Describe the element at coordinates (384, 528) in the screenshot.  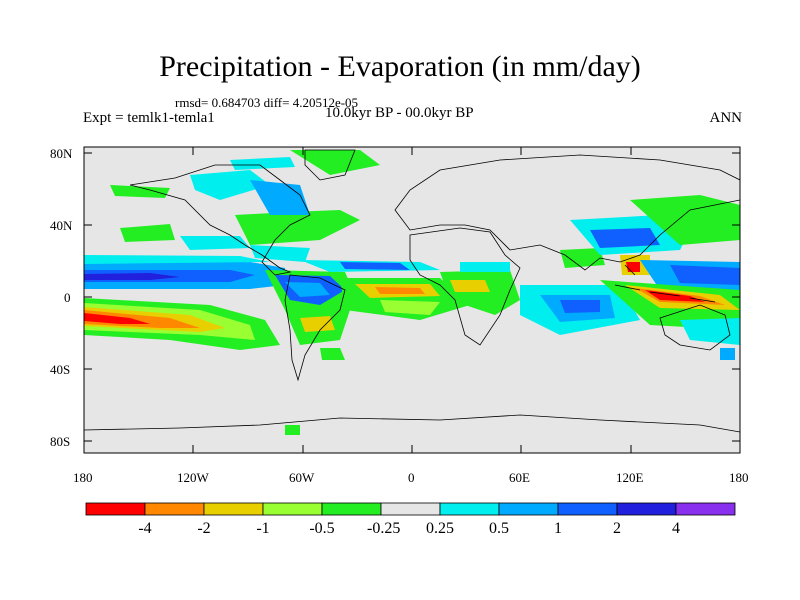
I see `colorbar-label: -0.25` at that location.